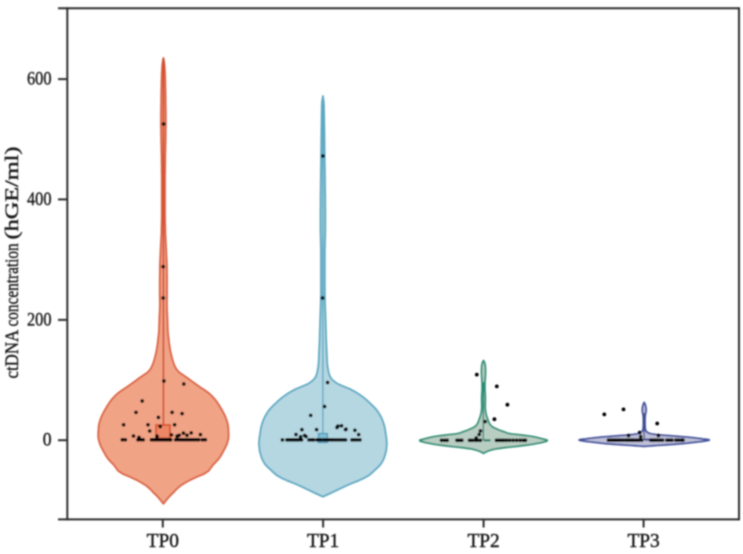 The image size is (743, 554). What do you see at coordinates (643, 541) in the screenshot?
I see `svg-text: TP3` at bounding box center [643, 541].